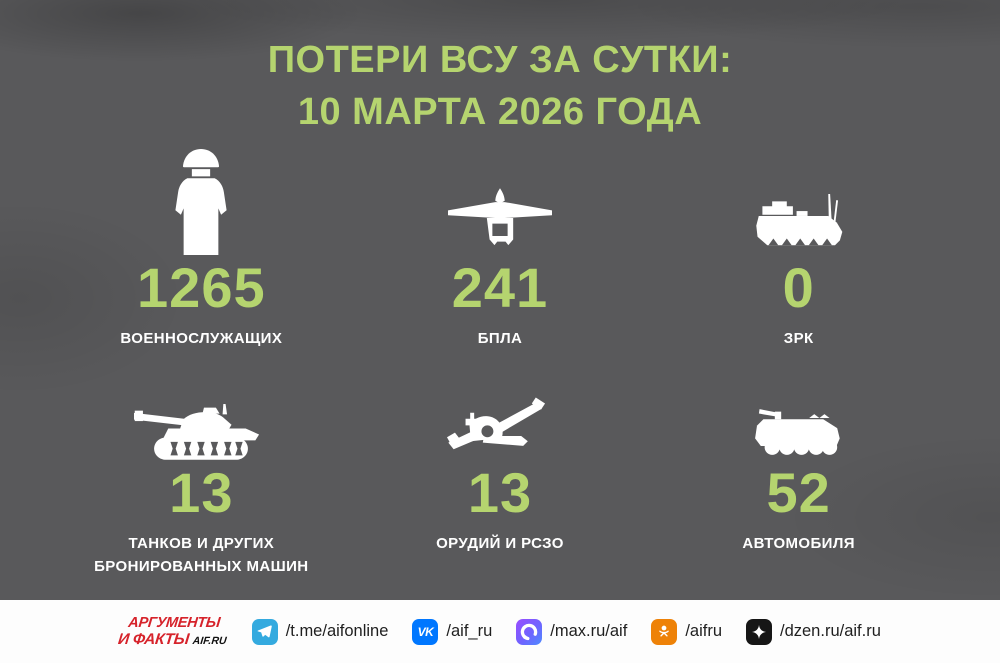 This screenshot has width=1000, height=663. I want to click on stat-personnel: 1265 ВОЕННОСЛУЖАЩИХ, so click(201, 248).